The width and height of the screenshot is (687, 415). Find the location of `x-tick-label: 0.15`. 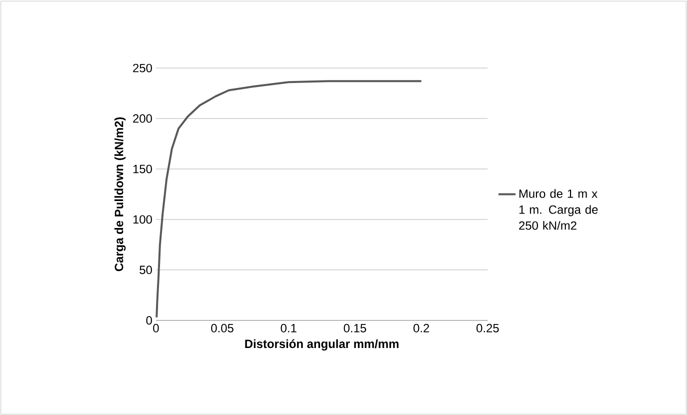

x-tick-label: 0.15 is located at coordinates (355, 328).